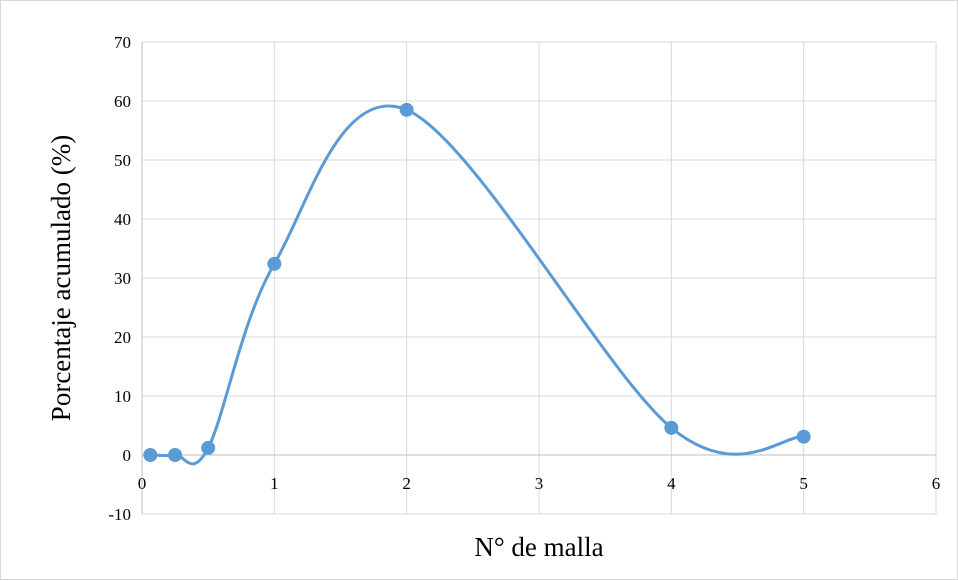 This screenshot has width=958, height=581. I want to click on y-tick-label: 10, so click(122, 396).